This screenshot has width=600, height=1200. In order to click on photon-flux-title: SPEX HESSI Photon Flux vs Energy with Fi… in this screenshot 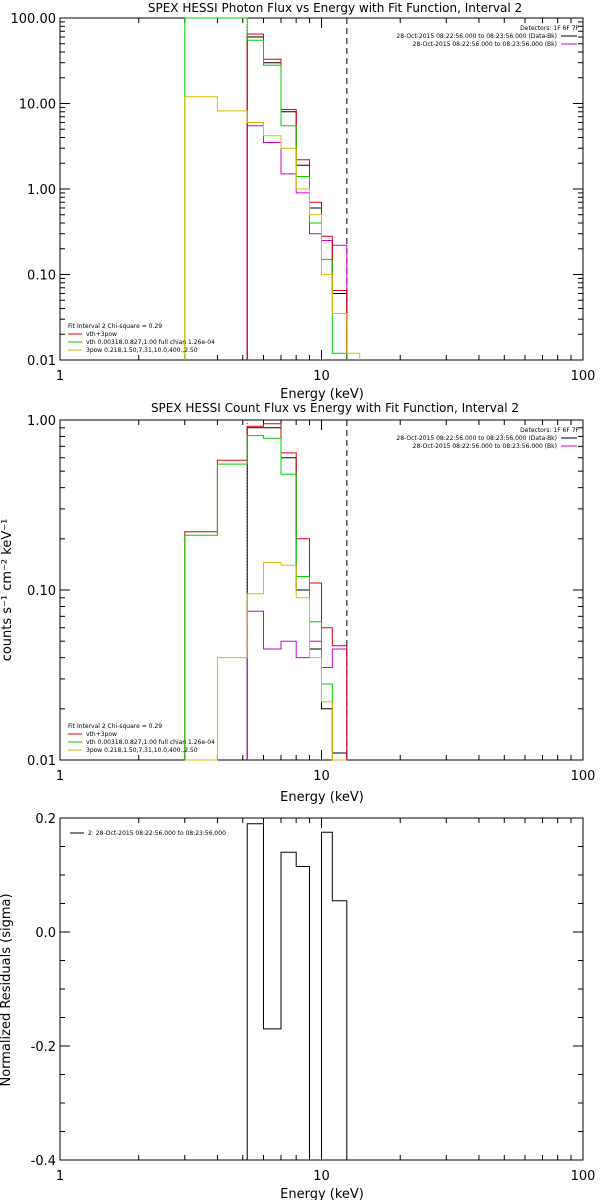, I will do `click(335, 8)`.